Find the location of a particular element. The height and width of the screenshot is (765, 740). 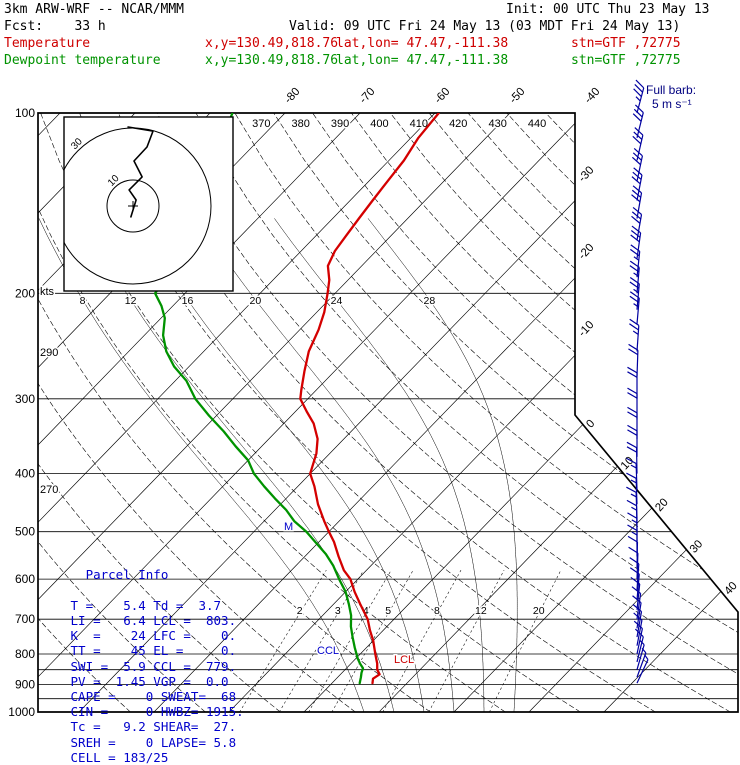

pressure-tick-label: 500 is located at coordinates (25, 532).